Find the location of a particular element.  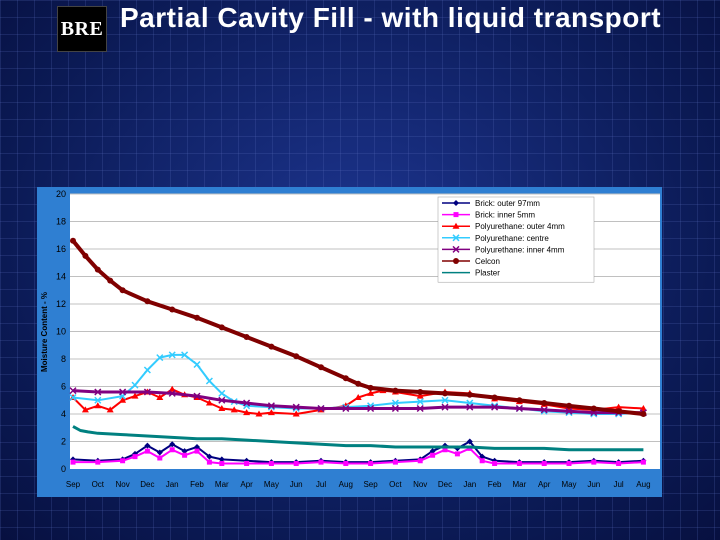

y-tick-12: 12 is located at coordinates (61, 304).